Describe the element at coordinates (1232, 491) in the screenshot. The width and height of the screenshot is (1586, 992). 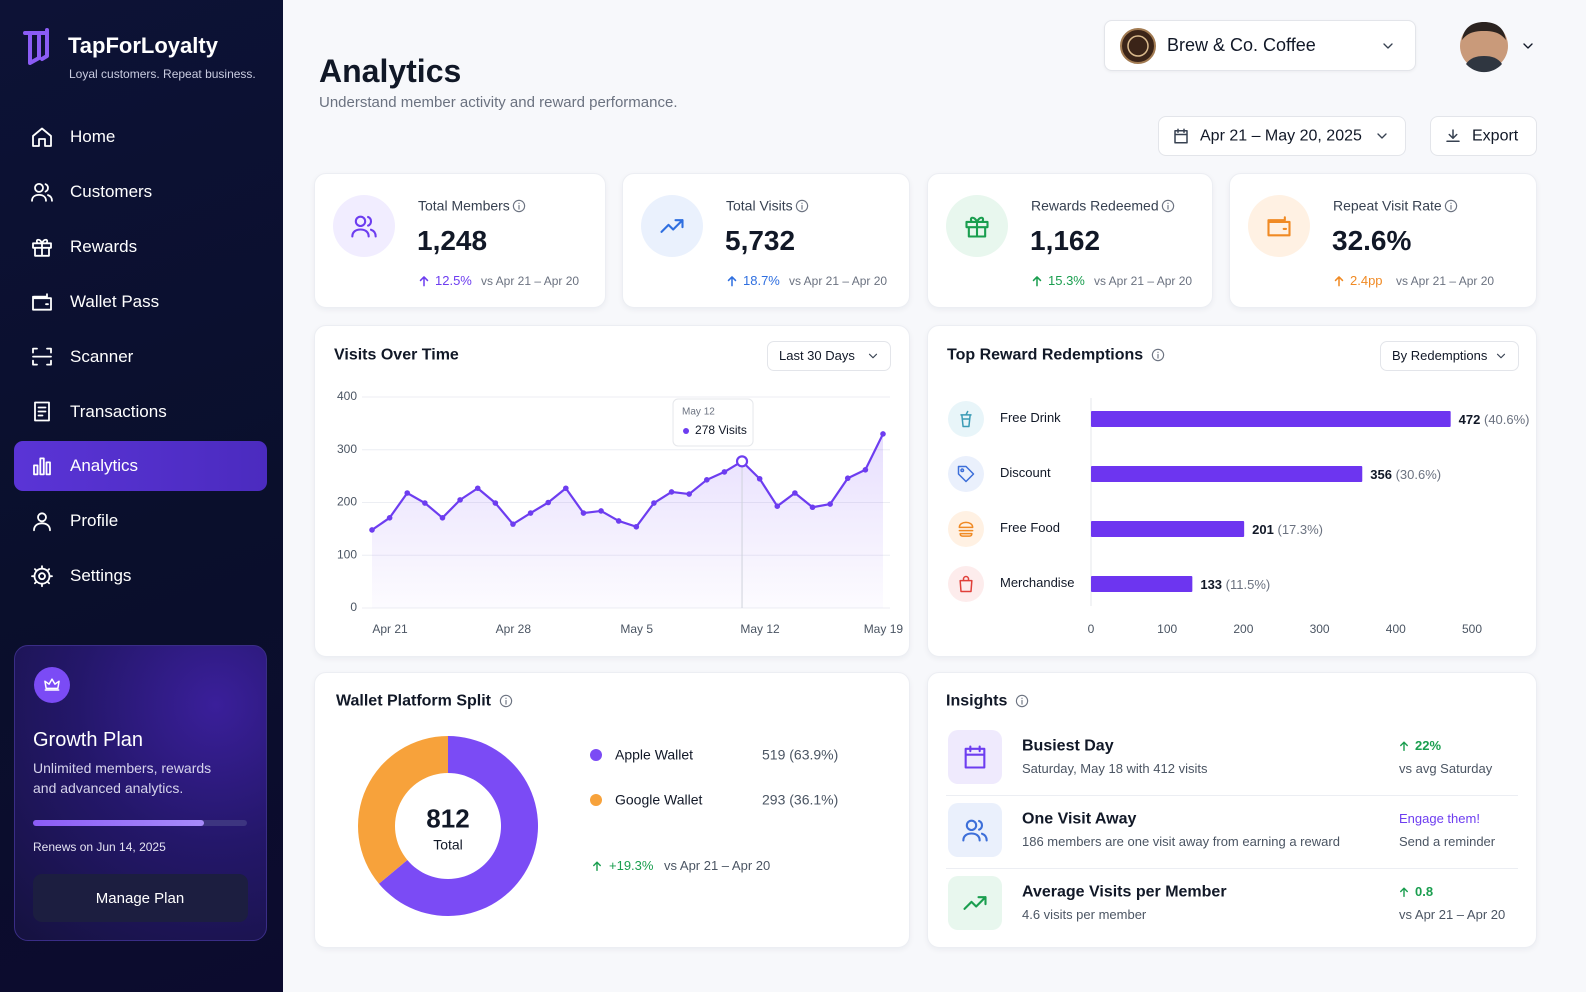
I see `redemptions-card` at that location.